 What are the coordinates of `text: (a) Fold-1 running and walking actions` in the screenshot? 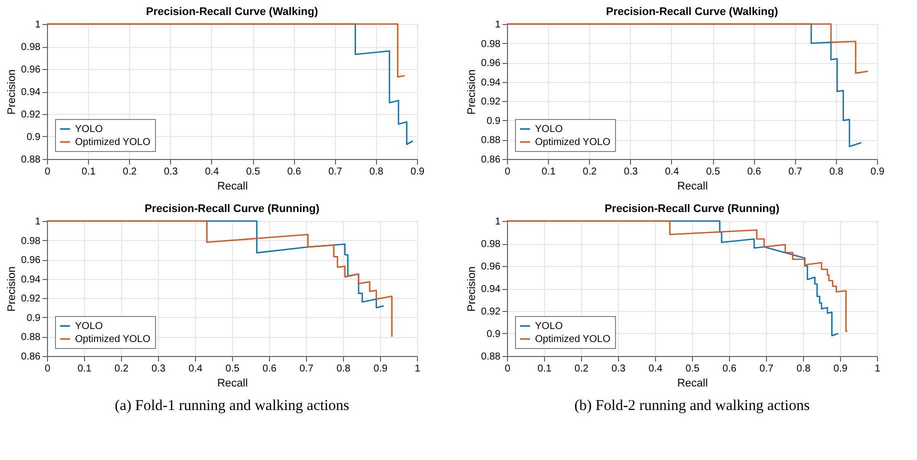 It's located at (232, 406).